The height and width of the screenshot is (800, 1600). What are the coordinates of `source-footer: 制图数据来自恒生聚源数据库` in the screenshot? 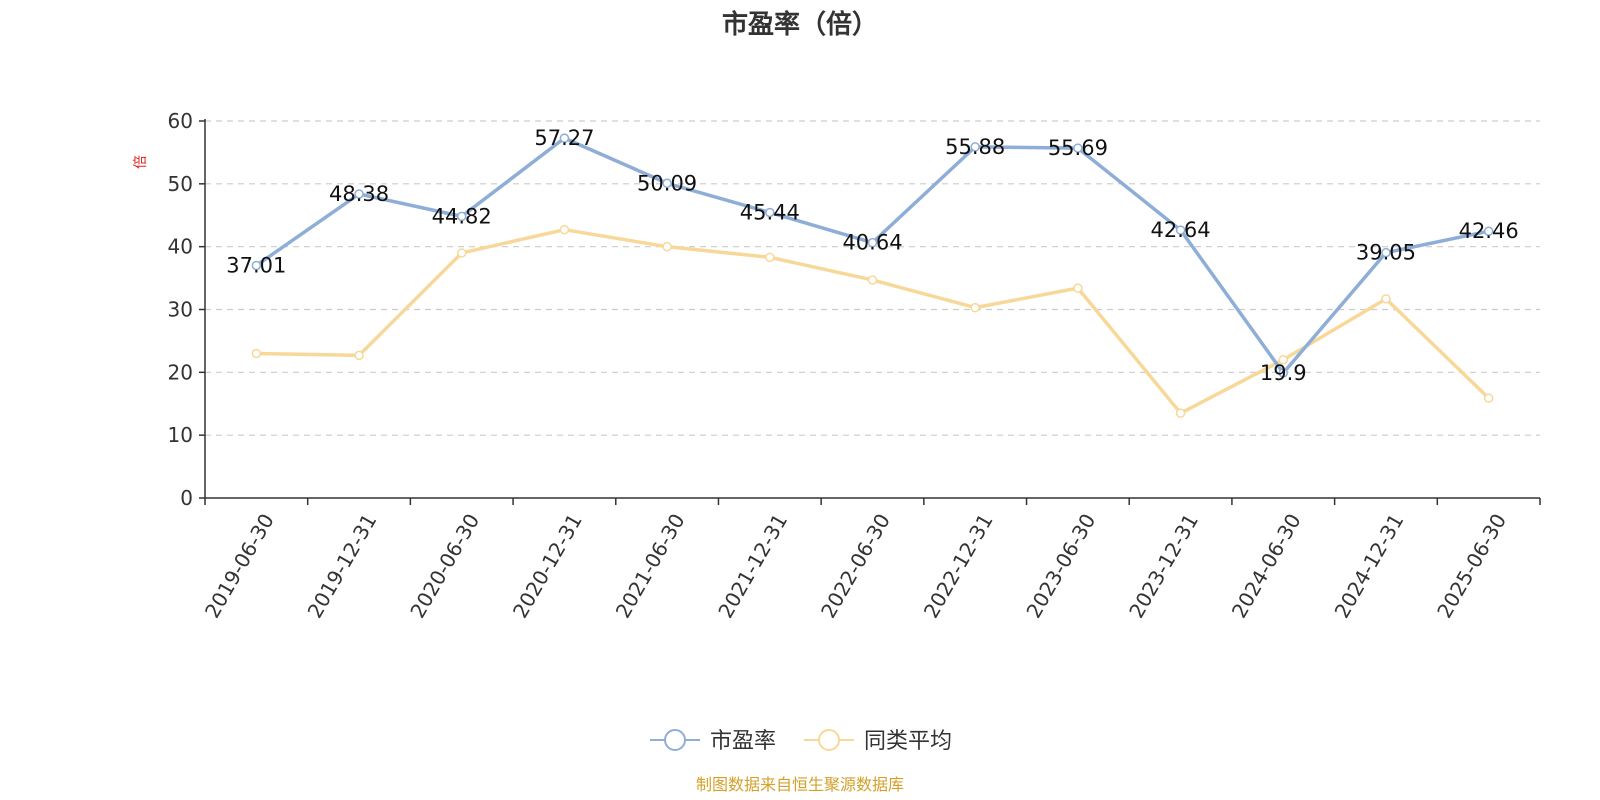 It's located at (800, 784).